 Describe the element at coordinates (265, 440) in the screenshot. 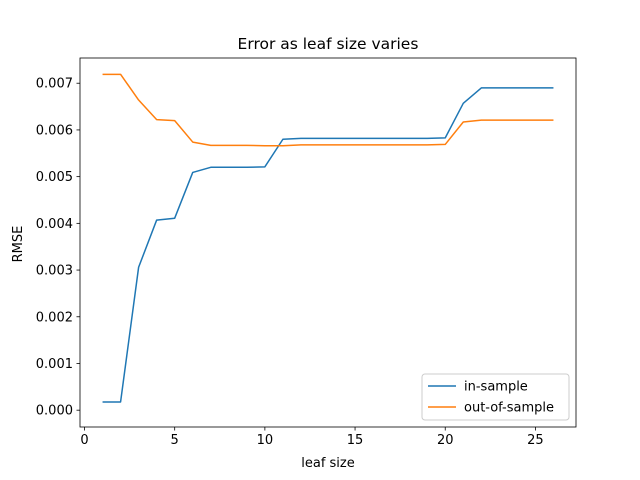

I see `x-tick-label-10: 10` at that location.